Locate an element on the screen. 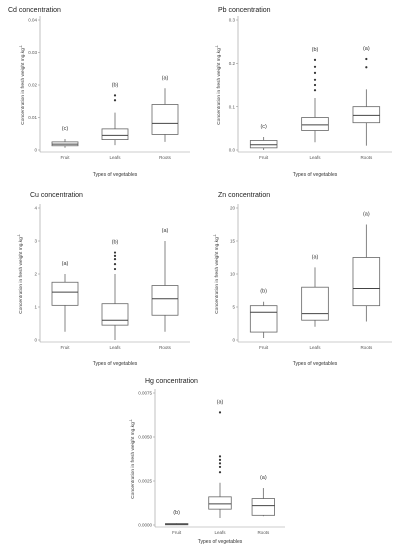 This screenshot has height=550, width=414. y-tick-label: 15 is located at coordinates (233, 241).